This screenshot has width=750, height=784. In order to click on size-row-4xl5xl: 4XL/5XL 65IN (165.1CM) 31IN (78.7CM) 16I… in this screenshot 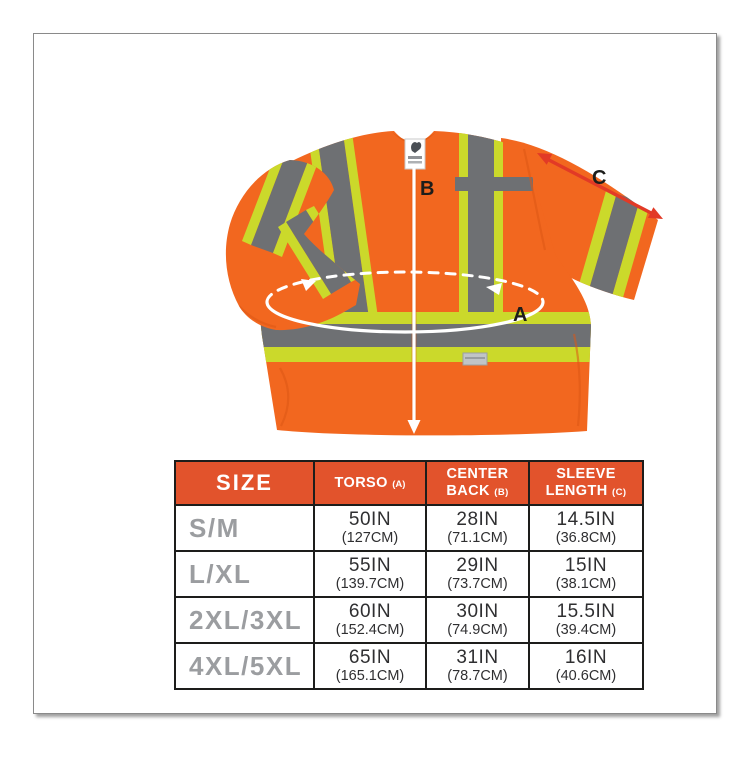, I will do `click(409, 666)`.